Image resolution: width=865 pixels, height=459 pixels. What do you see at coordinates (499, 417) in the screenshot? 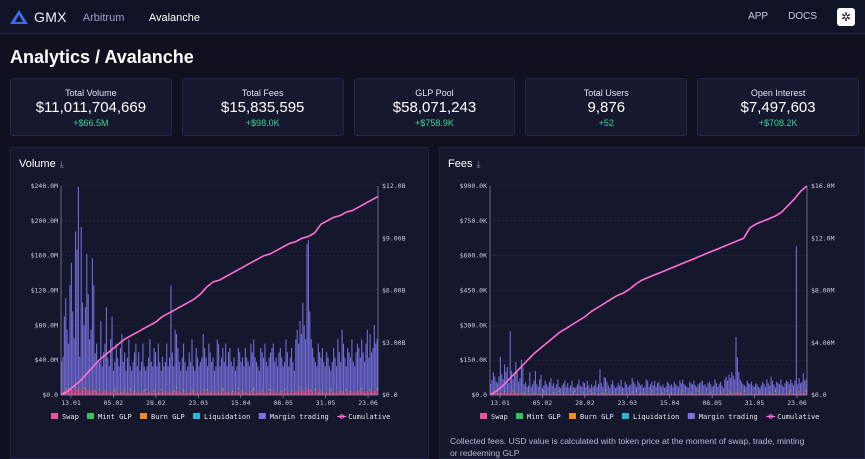
I see `legend-label: Swap` at bounding box center [499, 417].